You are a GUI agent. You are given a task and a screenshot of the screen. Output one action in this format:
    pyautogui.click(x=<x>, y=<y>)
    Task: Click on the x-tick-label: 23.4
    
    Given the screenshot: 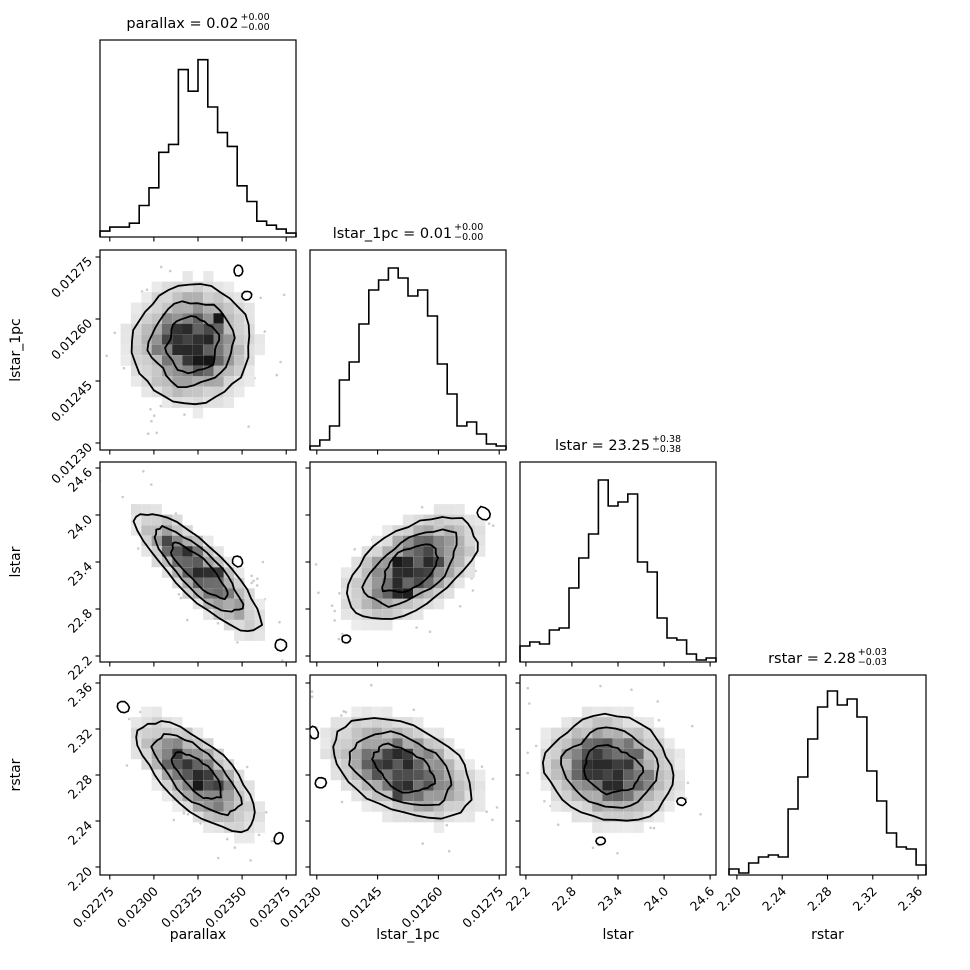 What is the action you would take?
    pyautogui.click(x=610, y=898)
    